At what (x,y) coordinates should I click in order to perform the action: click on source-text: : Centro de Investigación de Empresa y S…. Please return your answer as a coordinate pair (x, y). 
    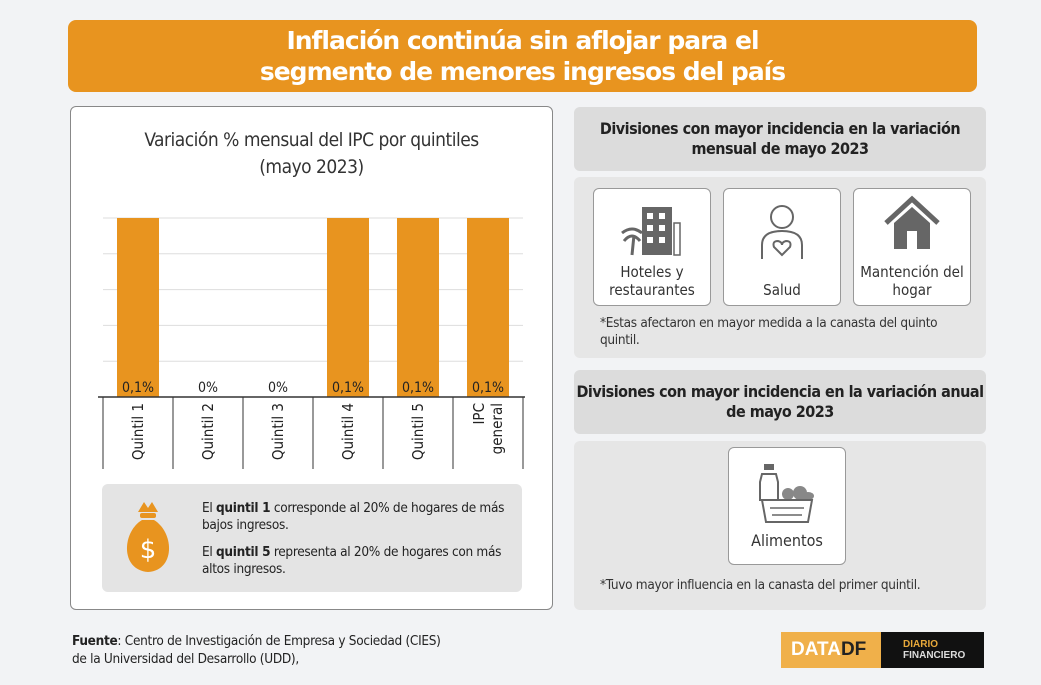
    Looking at the image, I should click on (279, 641).